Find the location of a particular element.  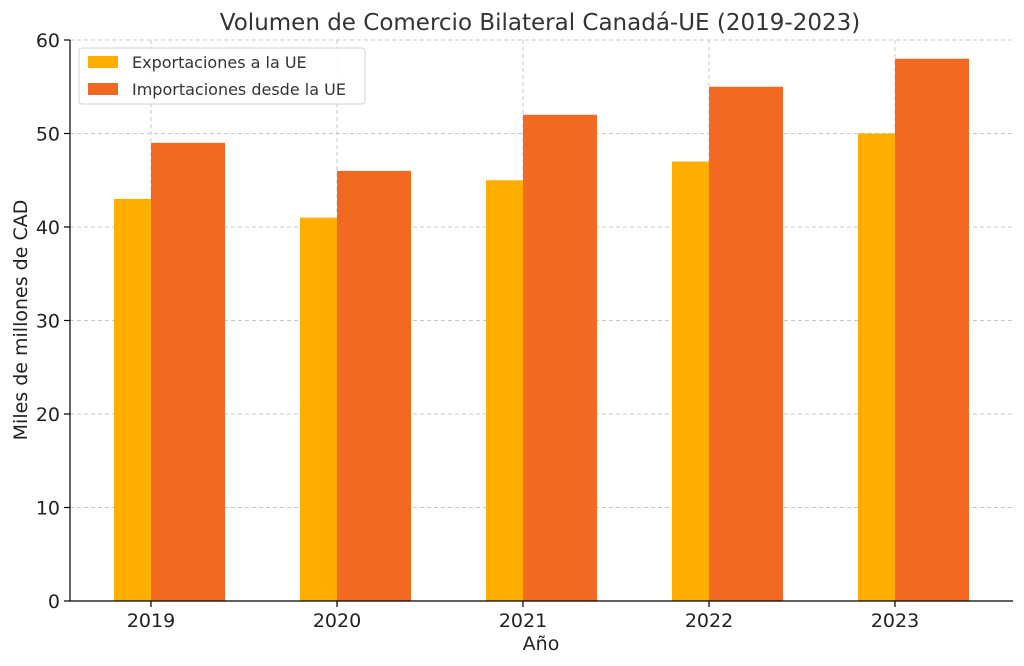

y-axis-label: Miles de millones de CAD is located at coordinates (21, 320).